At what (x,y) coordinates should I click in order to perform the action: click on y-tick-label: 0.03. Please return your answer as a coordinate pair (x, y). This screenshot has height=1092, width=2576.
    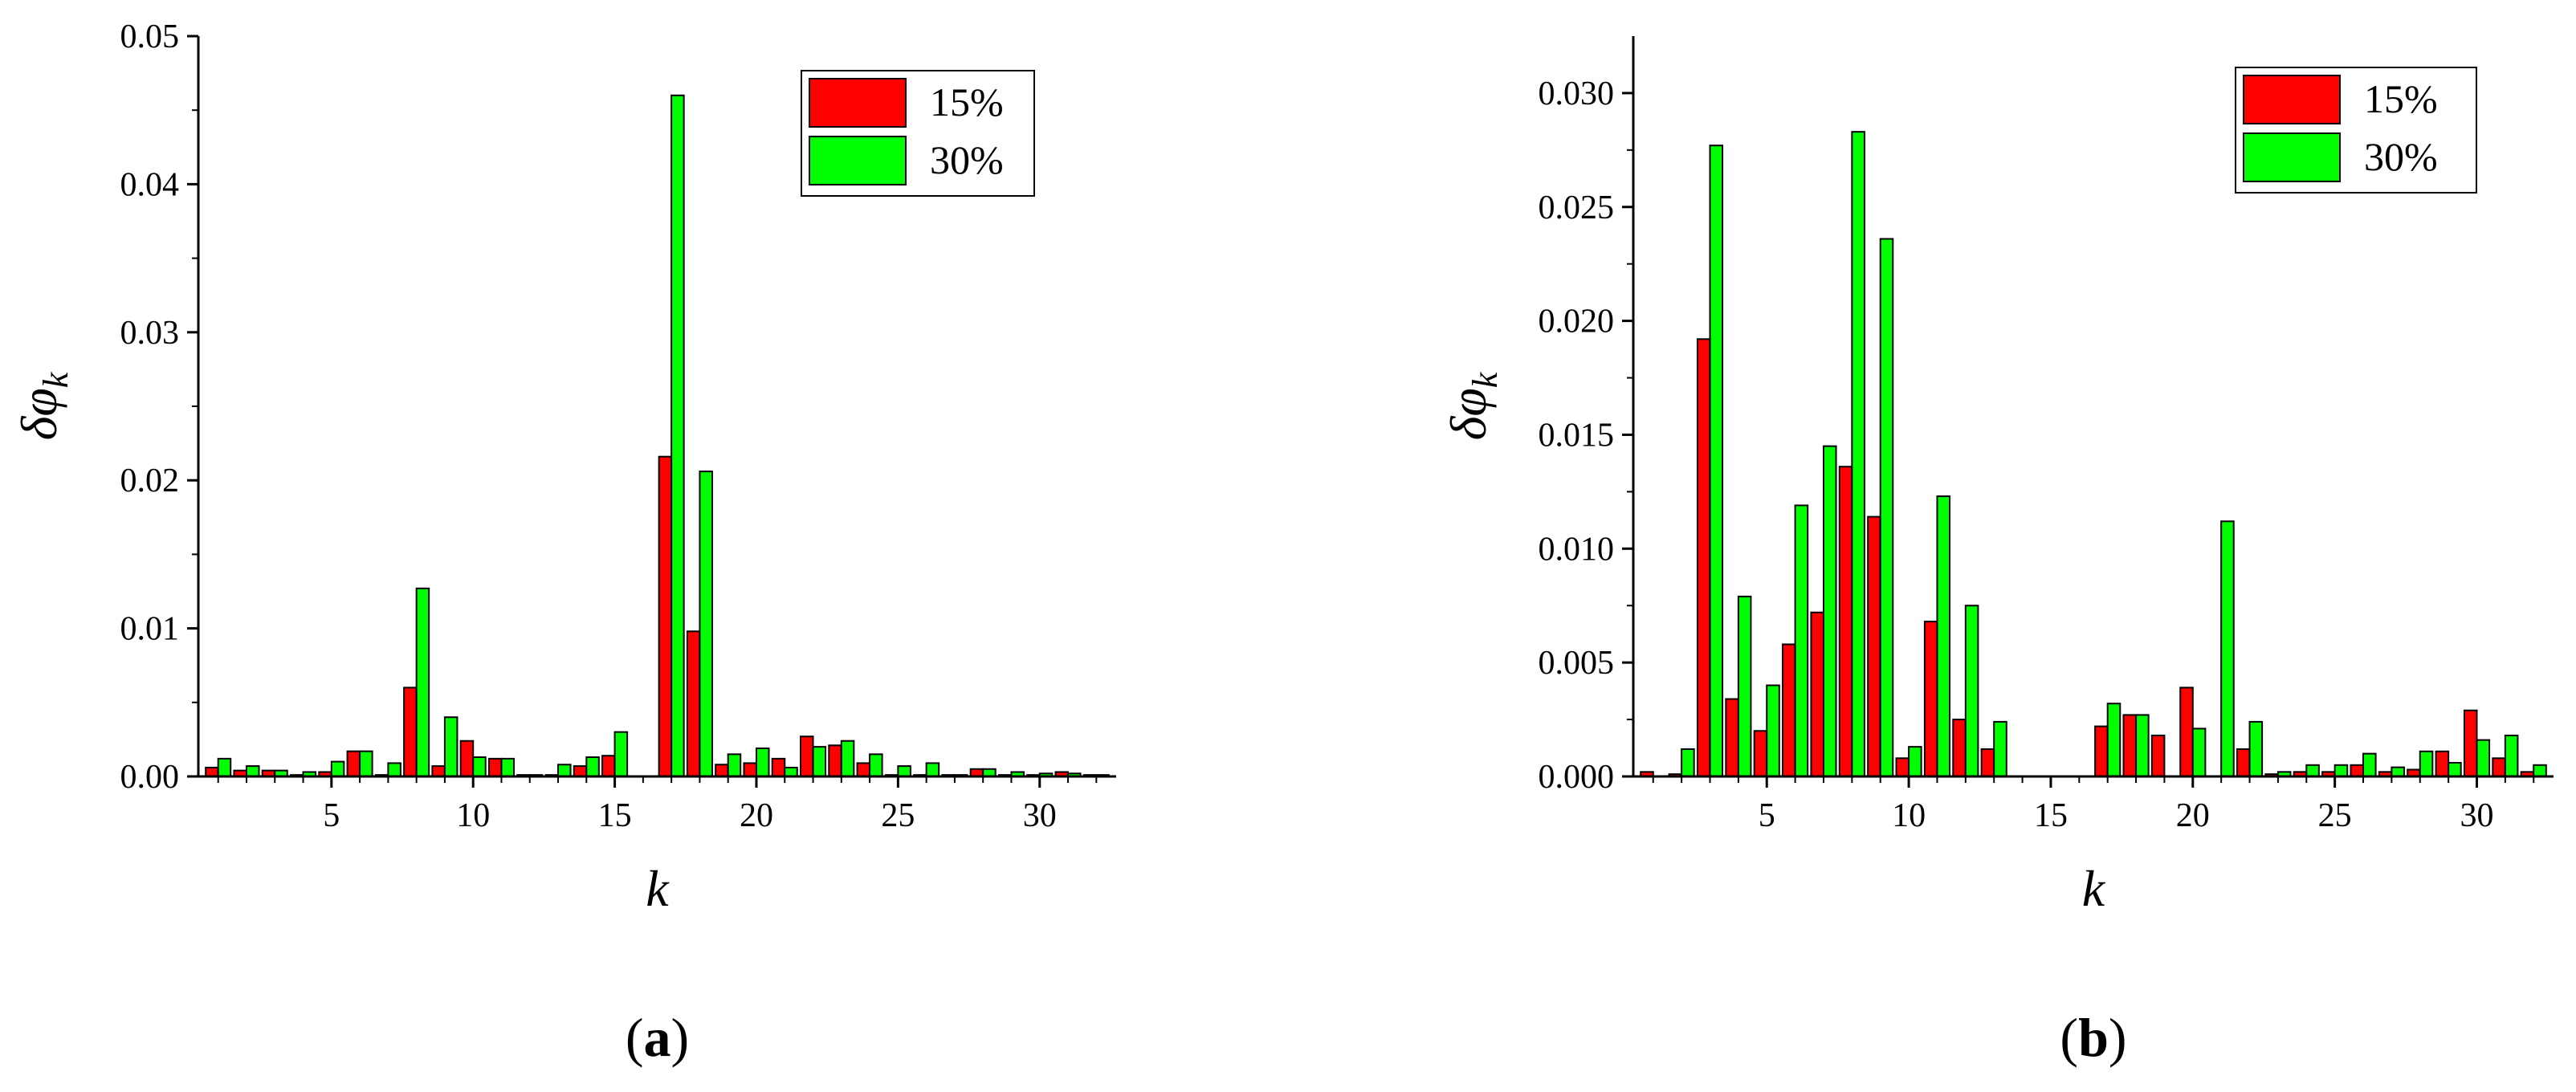
    Looking at the image, I should click on (150, 333).